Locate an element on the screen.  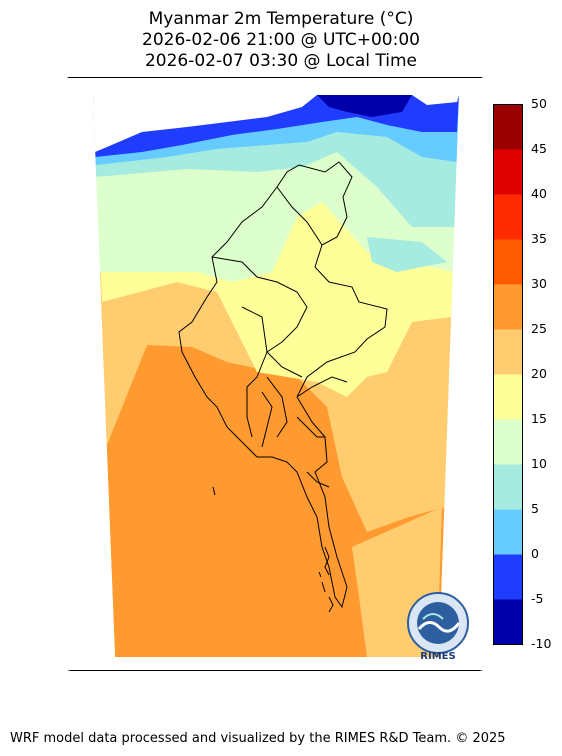
colorbar-tick-label: 10 is located at coordinates (539, 463).